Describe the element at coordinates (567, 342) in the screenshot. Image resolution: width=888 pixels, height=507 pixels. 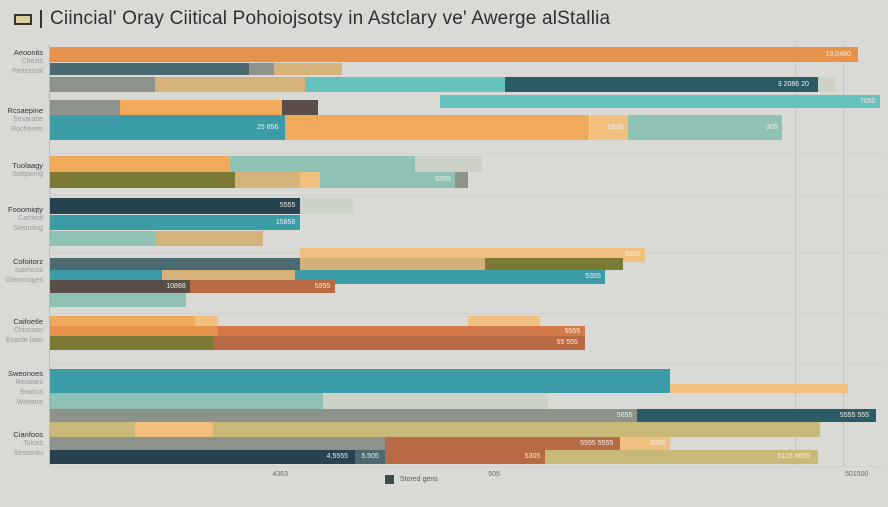
I see `bar-value-label: 55 555` at that location.